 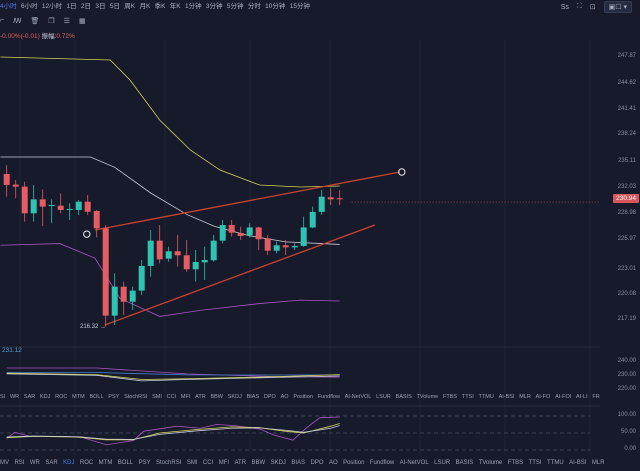 I want to click on timeframe-6: 5日, so click(x=114, y=6).